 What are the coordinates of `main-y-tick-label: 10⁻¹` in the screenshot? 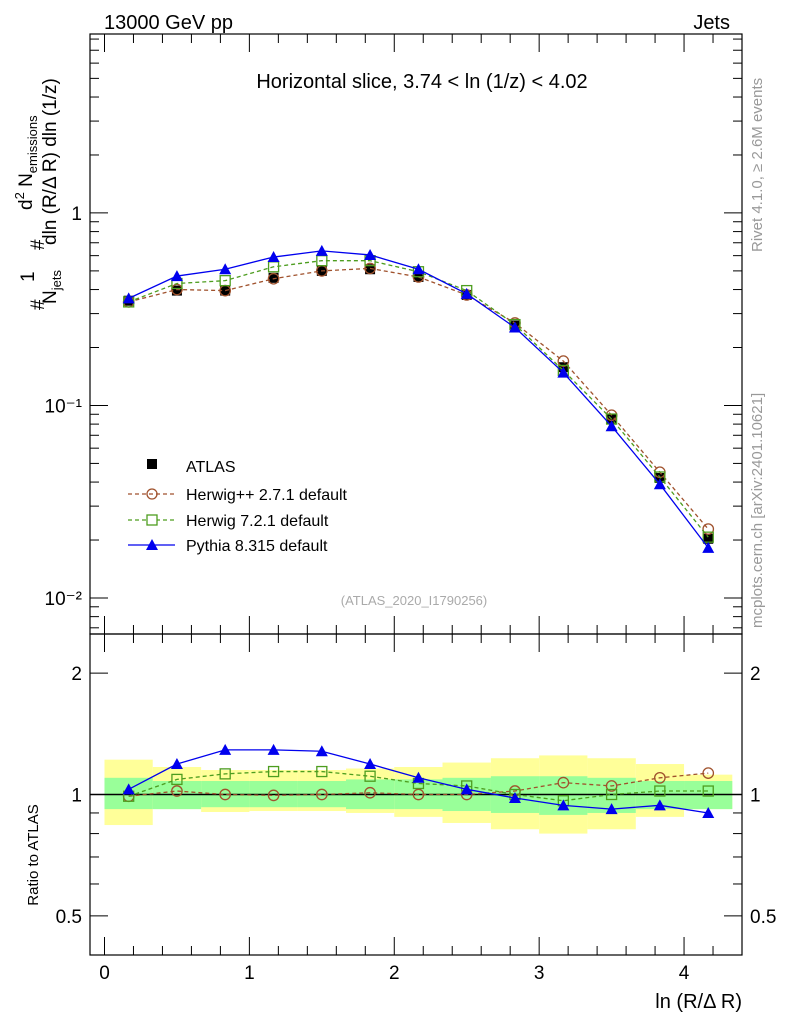 It's located at (64, 406).